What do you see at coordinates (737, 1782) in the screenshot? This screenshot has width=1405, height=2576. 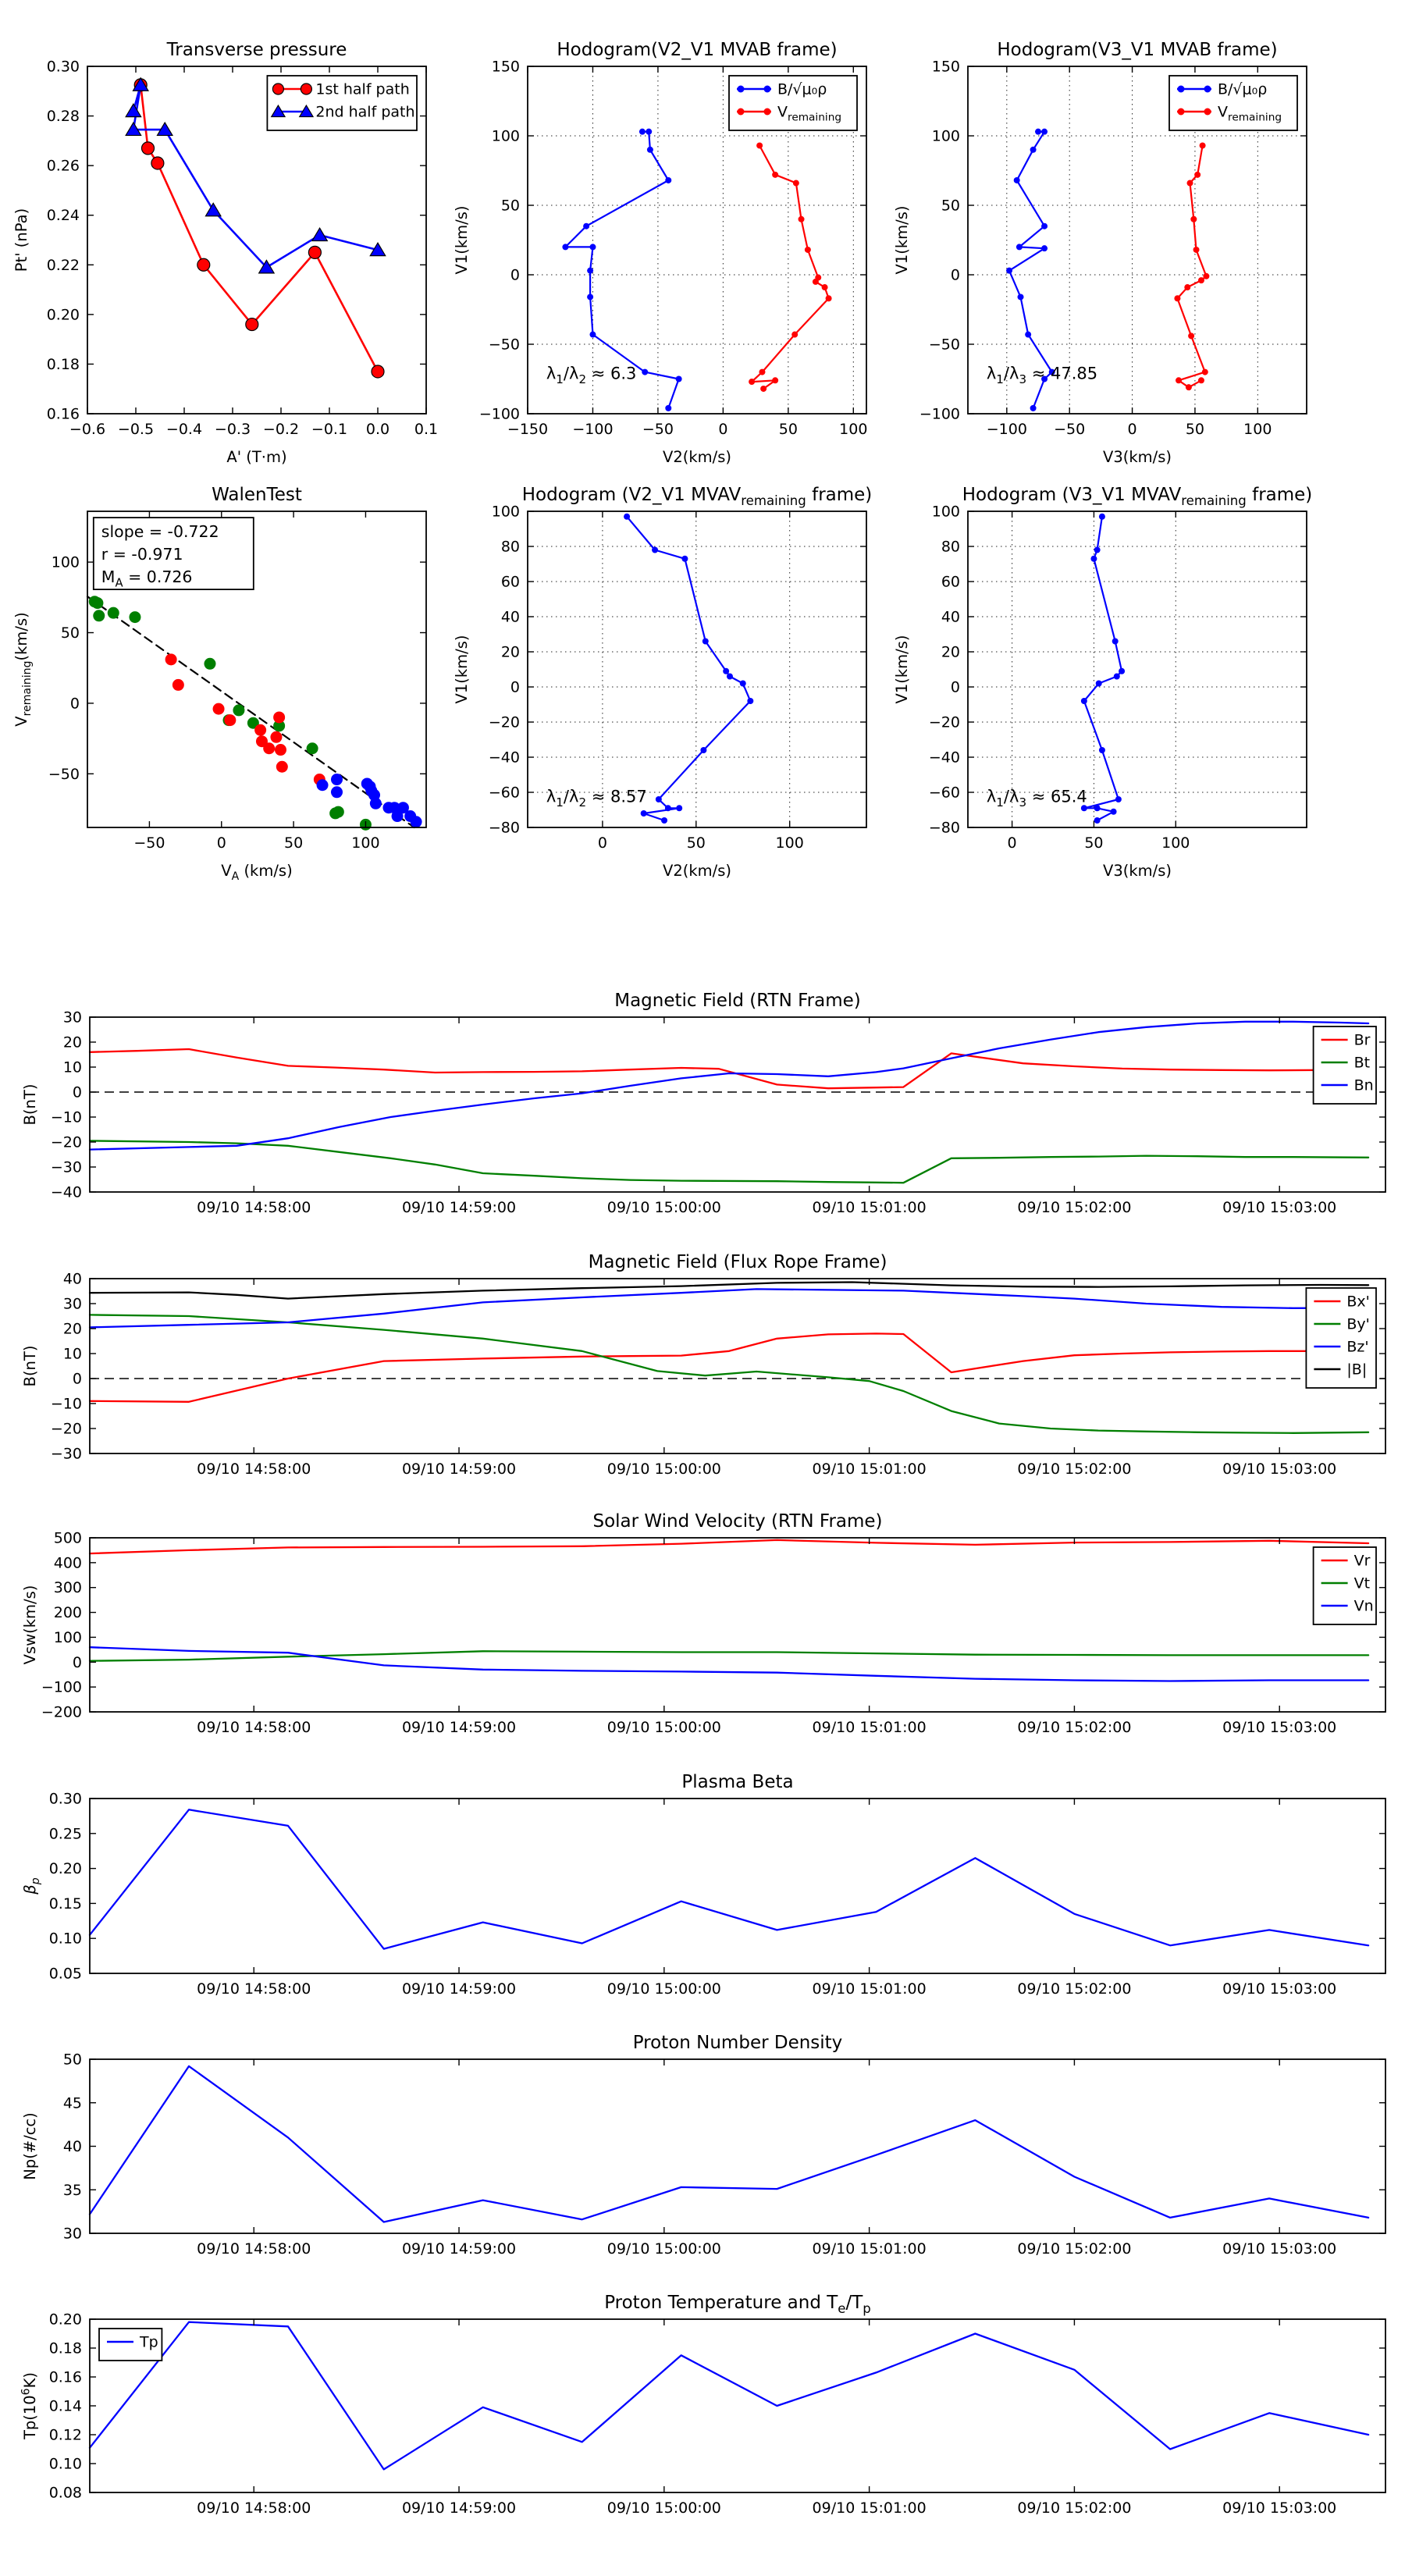 I see `chart-title: Plasma Beta` at bounding box center [737, 1782].